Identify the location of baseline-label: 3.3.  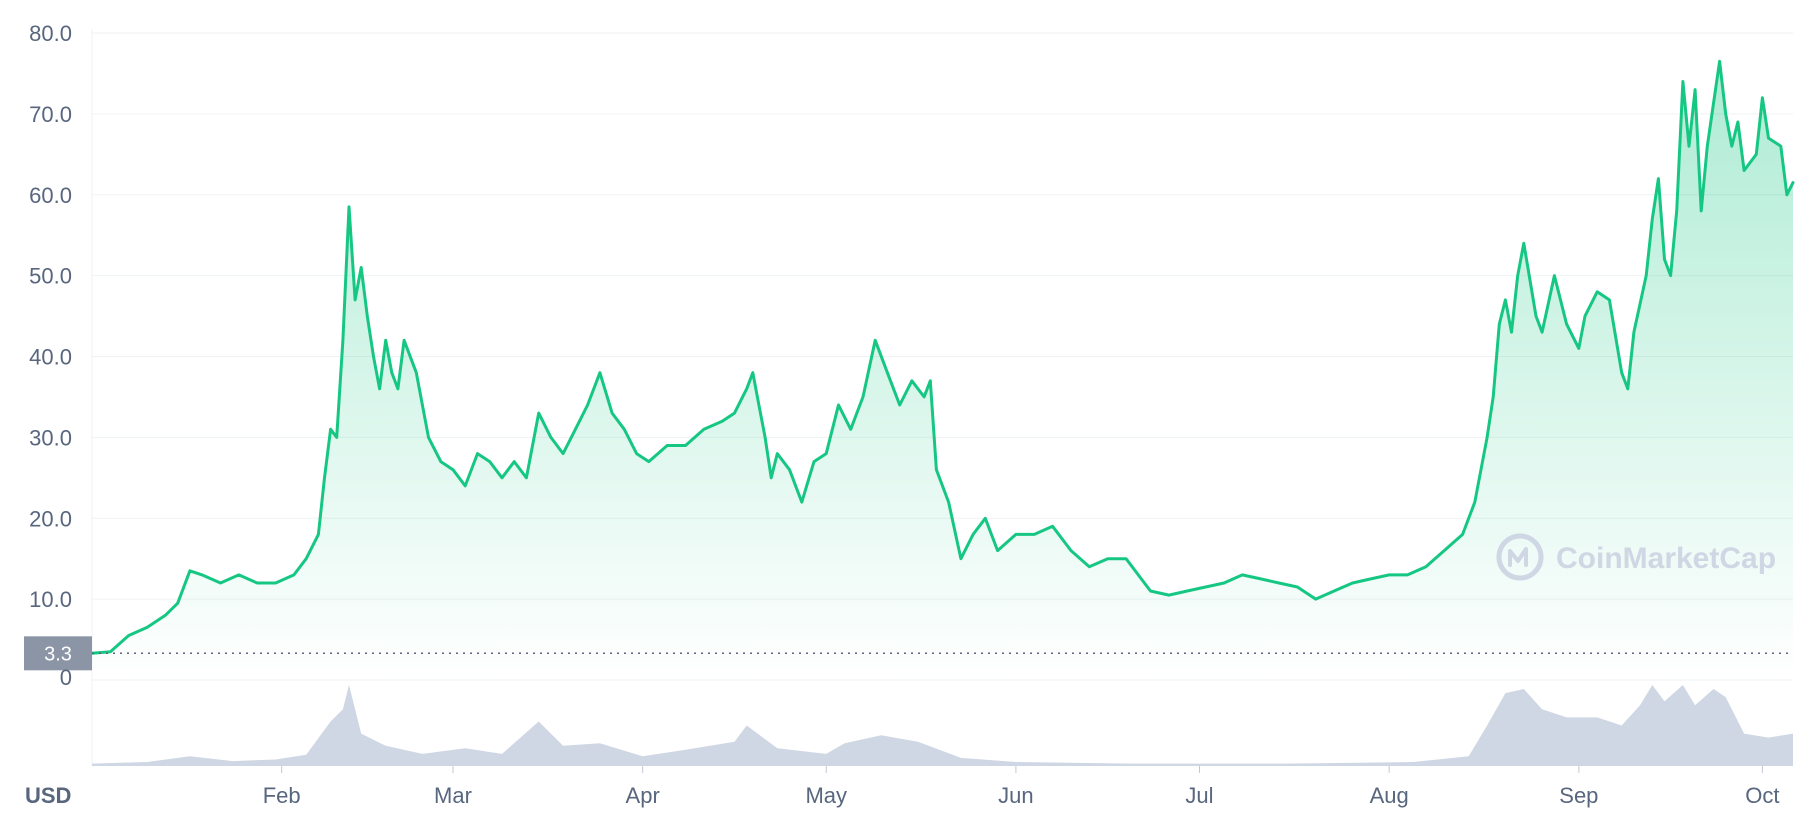
(58, 654).